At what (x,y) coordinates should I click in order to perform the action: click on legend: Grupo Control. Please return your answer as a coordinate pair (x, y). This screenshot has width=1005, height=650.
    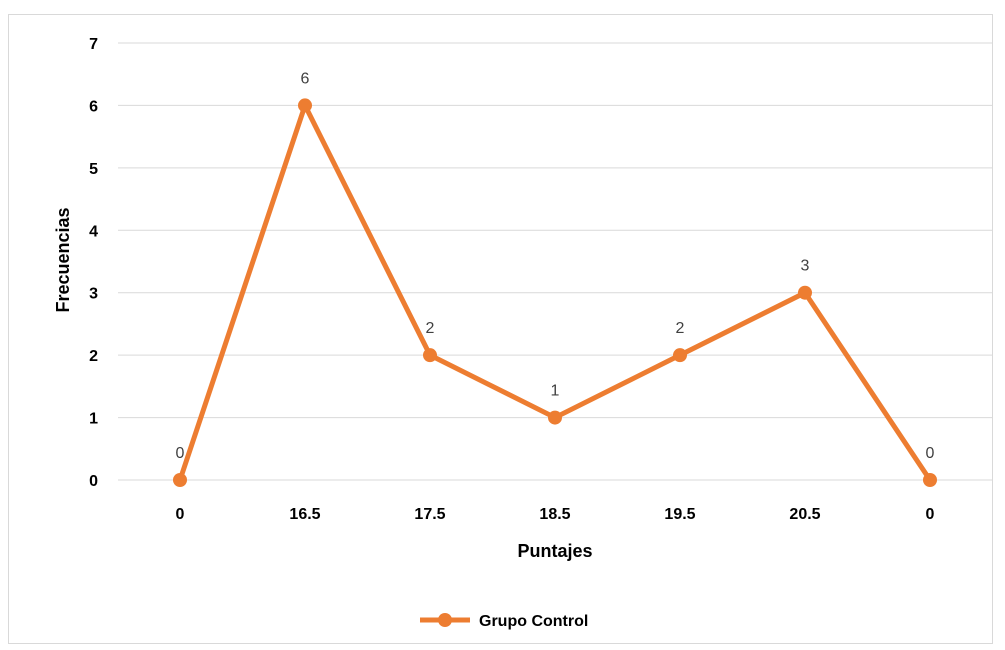
    Looking at the image, I should click on (504, 621).